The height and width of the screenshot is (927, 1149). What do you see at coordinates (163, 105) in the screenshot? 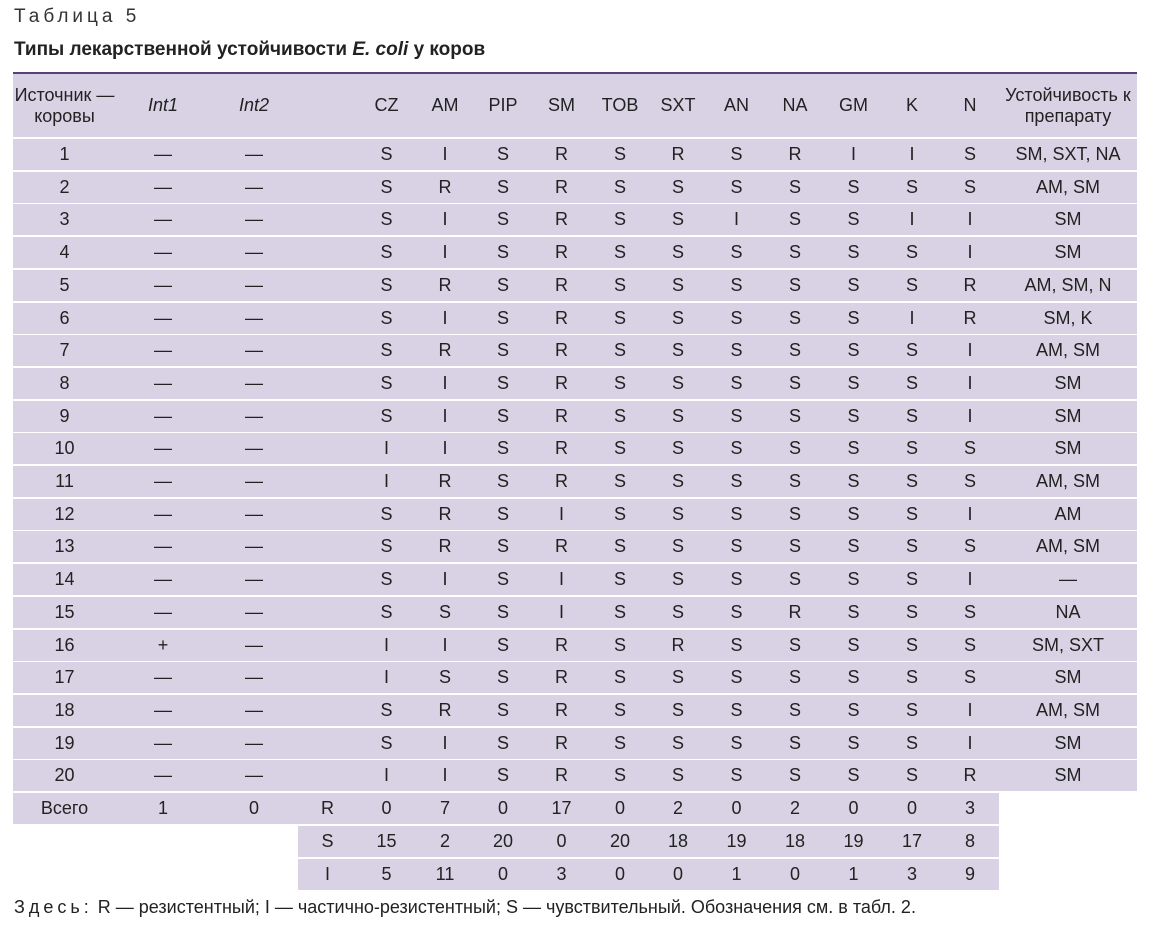
I see `header-int1: Int1` at bounding box center [163, 105].